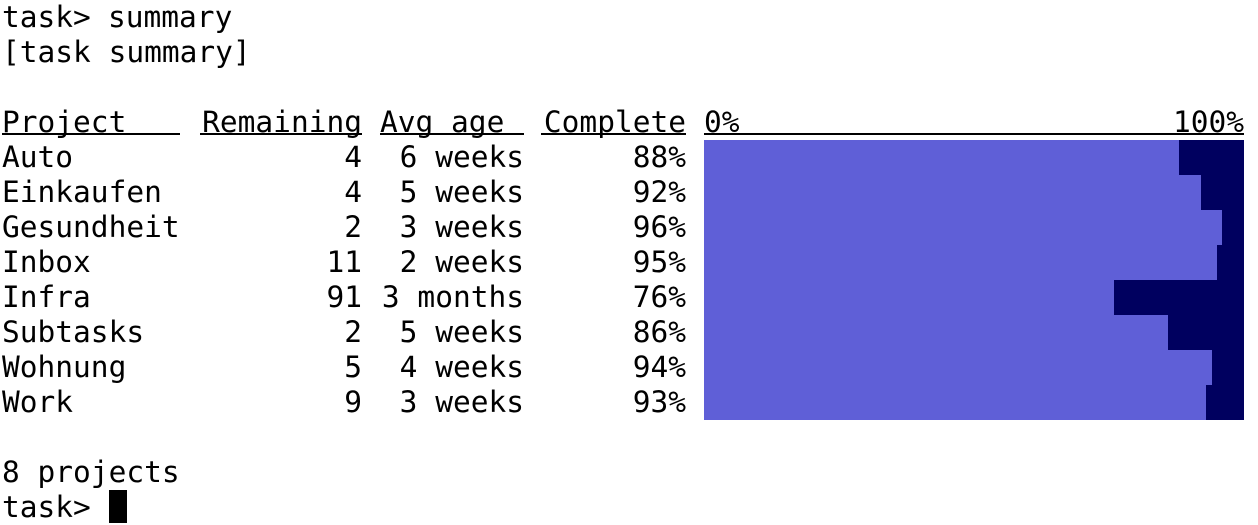 Image resolution: width=1258 pixels, height=525 pixels. I want to click on command-text: summary, so click(170, 17).